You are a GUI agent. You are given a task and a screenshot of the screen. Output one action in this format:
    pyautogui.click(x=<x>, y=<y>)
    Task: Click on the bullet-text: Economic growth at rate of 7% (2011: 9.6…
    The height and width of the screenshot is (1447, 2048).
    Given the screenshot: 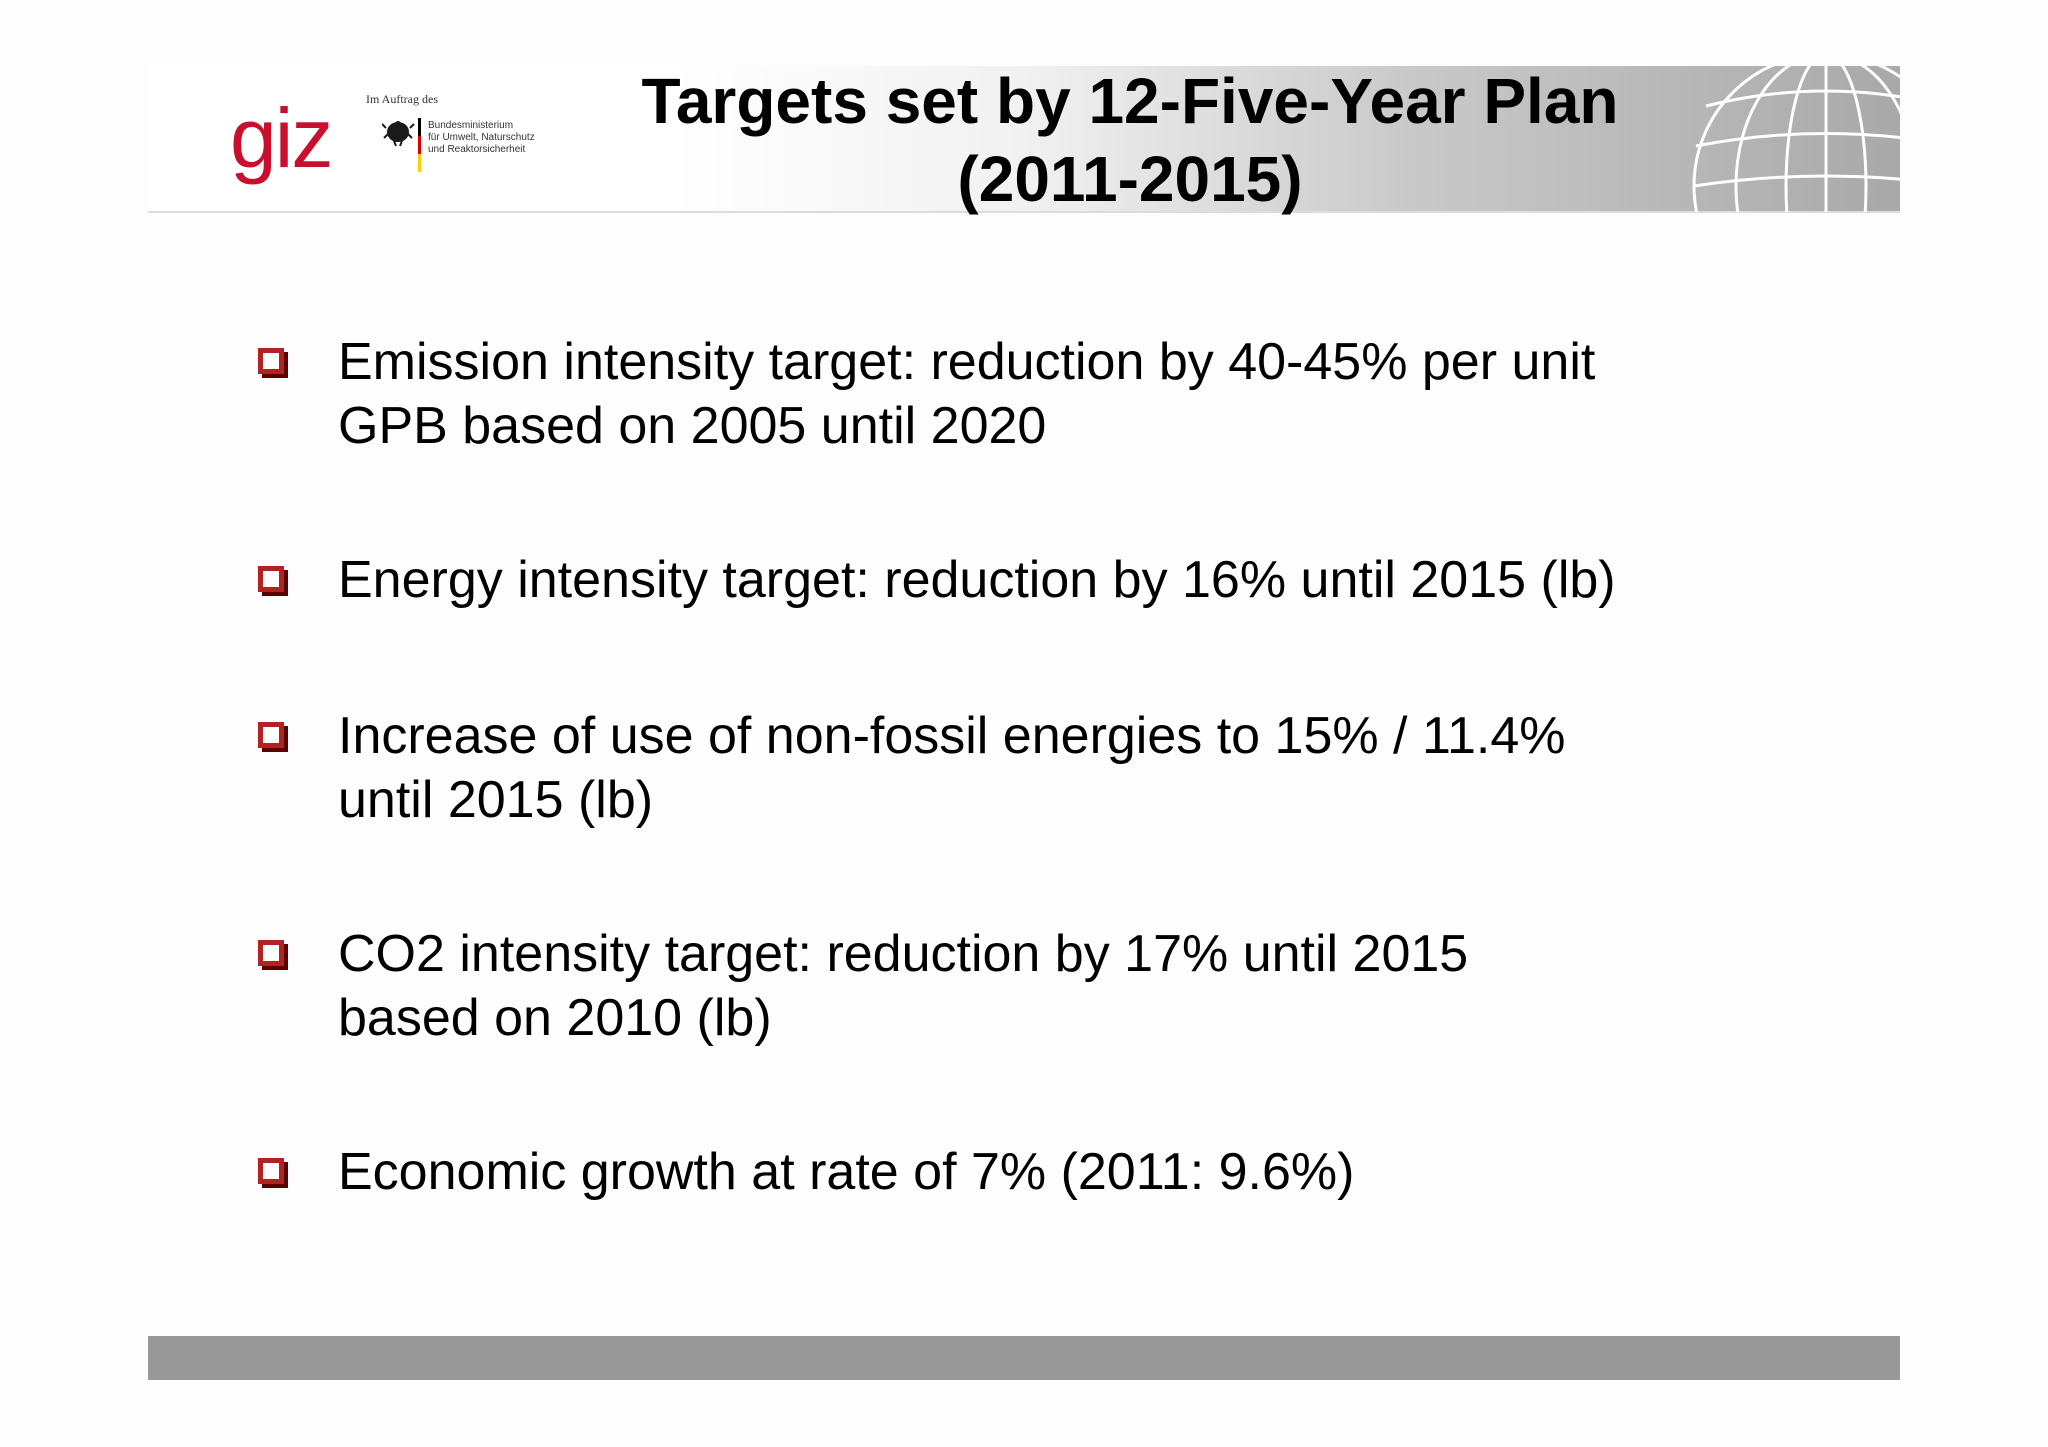 What is the action you would take?
    pyautogui.click(x=1028, y=1172)
    